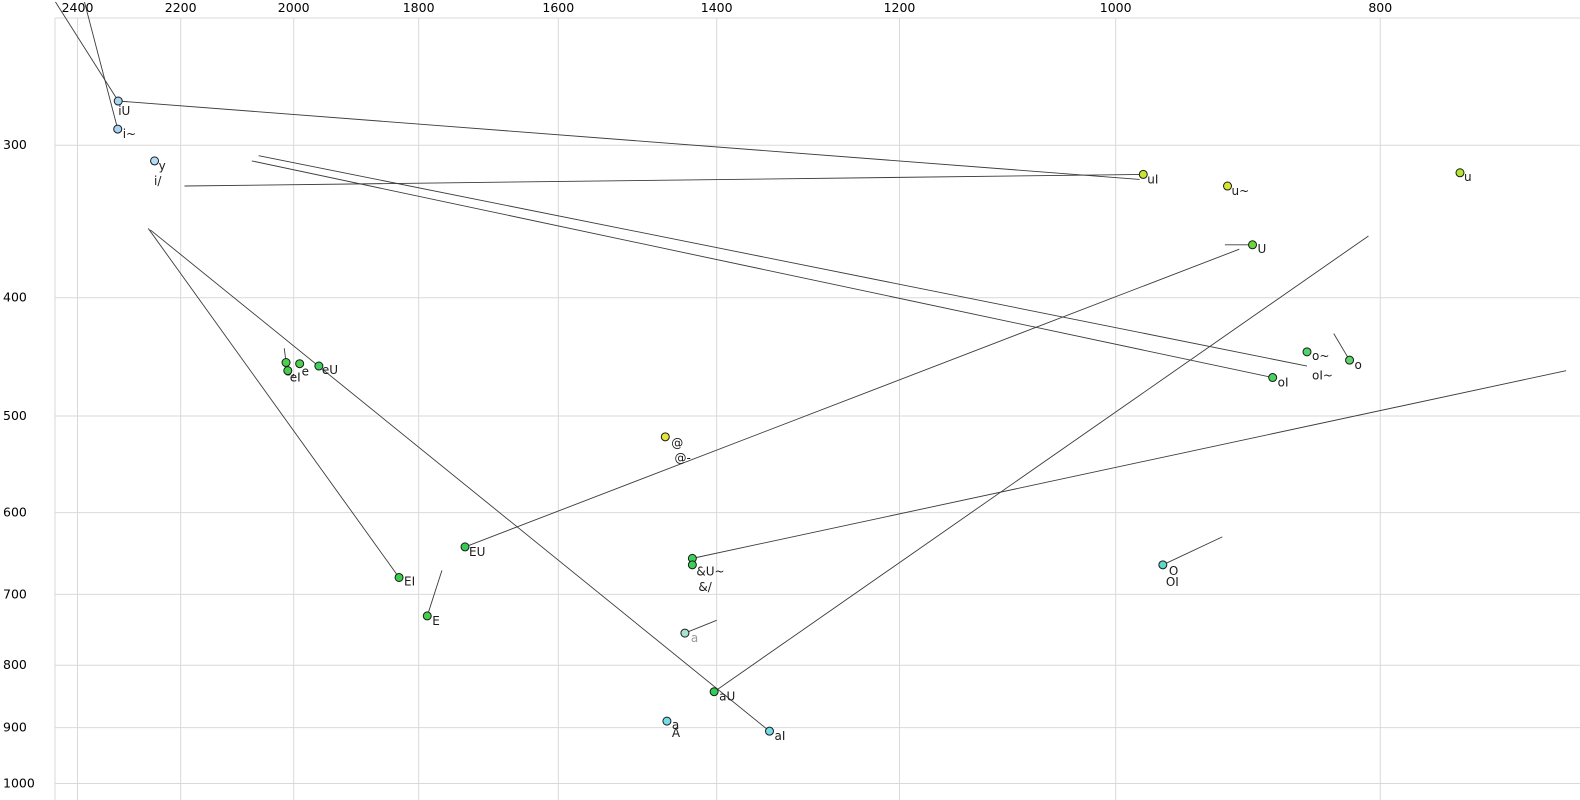 Image resolution: width=1580 pixels, height=800 pixels. What do you see at coordinates (419, 7) in the screenshot?
I see `x-tick-label: 1800` at bounding box center [419, 7].